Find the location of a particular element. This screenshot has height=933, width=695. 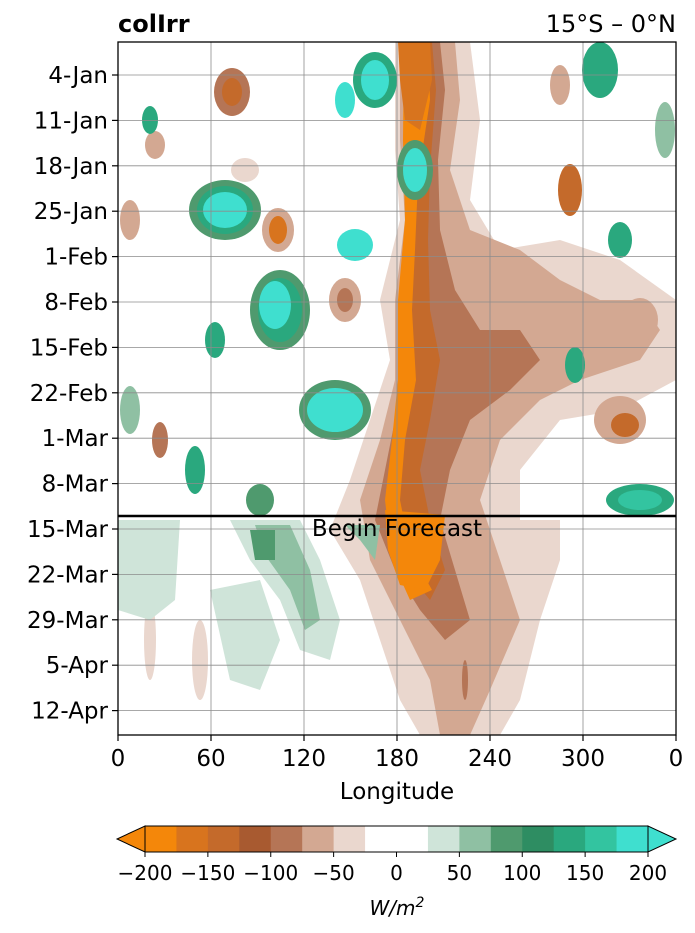

contour-orange-forecast is located at coordinates (415, 550).